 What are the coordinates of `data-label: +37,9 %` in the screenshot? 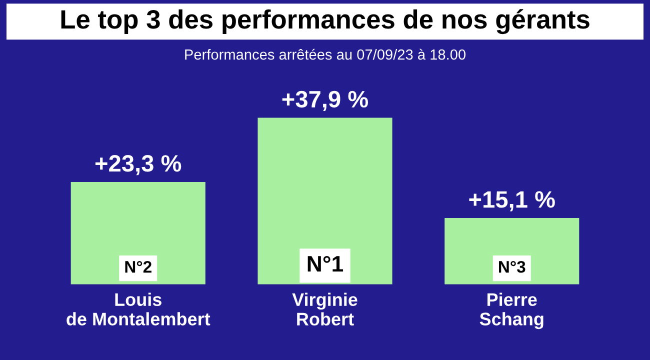 It's located at (325, 100).